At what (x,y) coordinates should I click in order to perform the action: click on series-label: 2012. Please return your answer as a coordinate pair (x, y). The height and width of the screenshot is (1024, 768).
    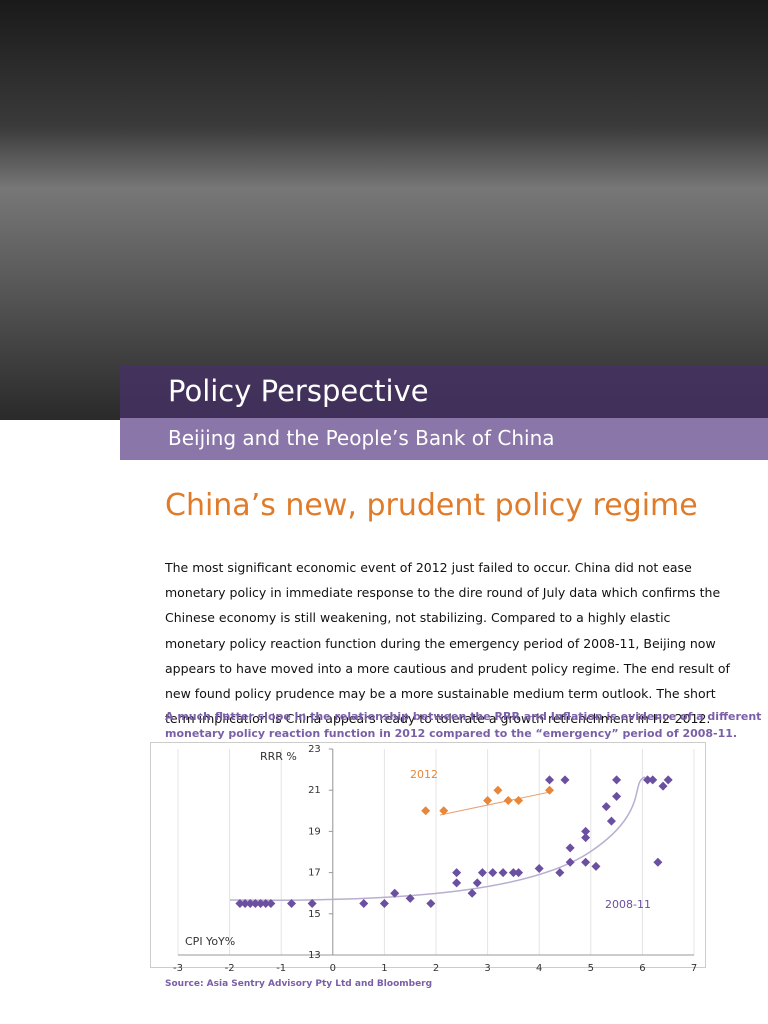
    Looking at the image, I should click on (424, 774).